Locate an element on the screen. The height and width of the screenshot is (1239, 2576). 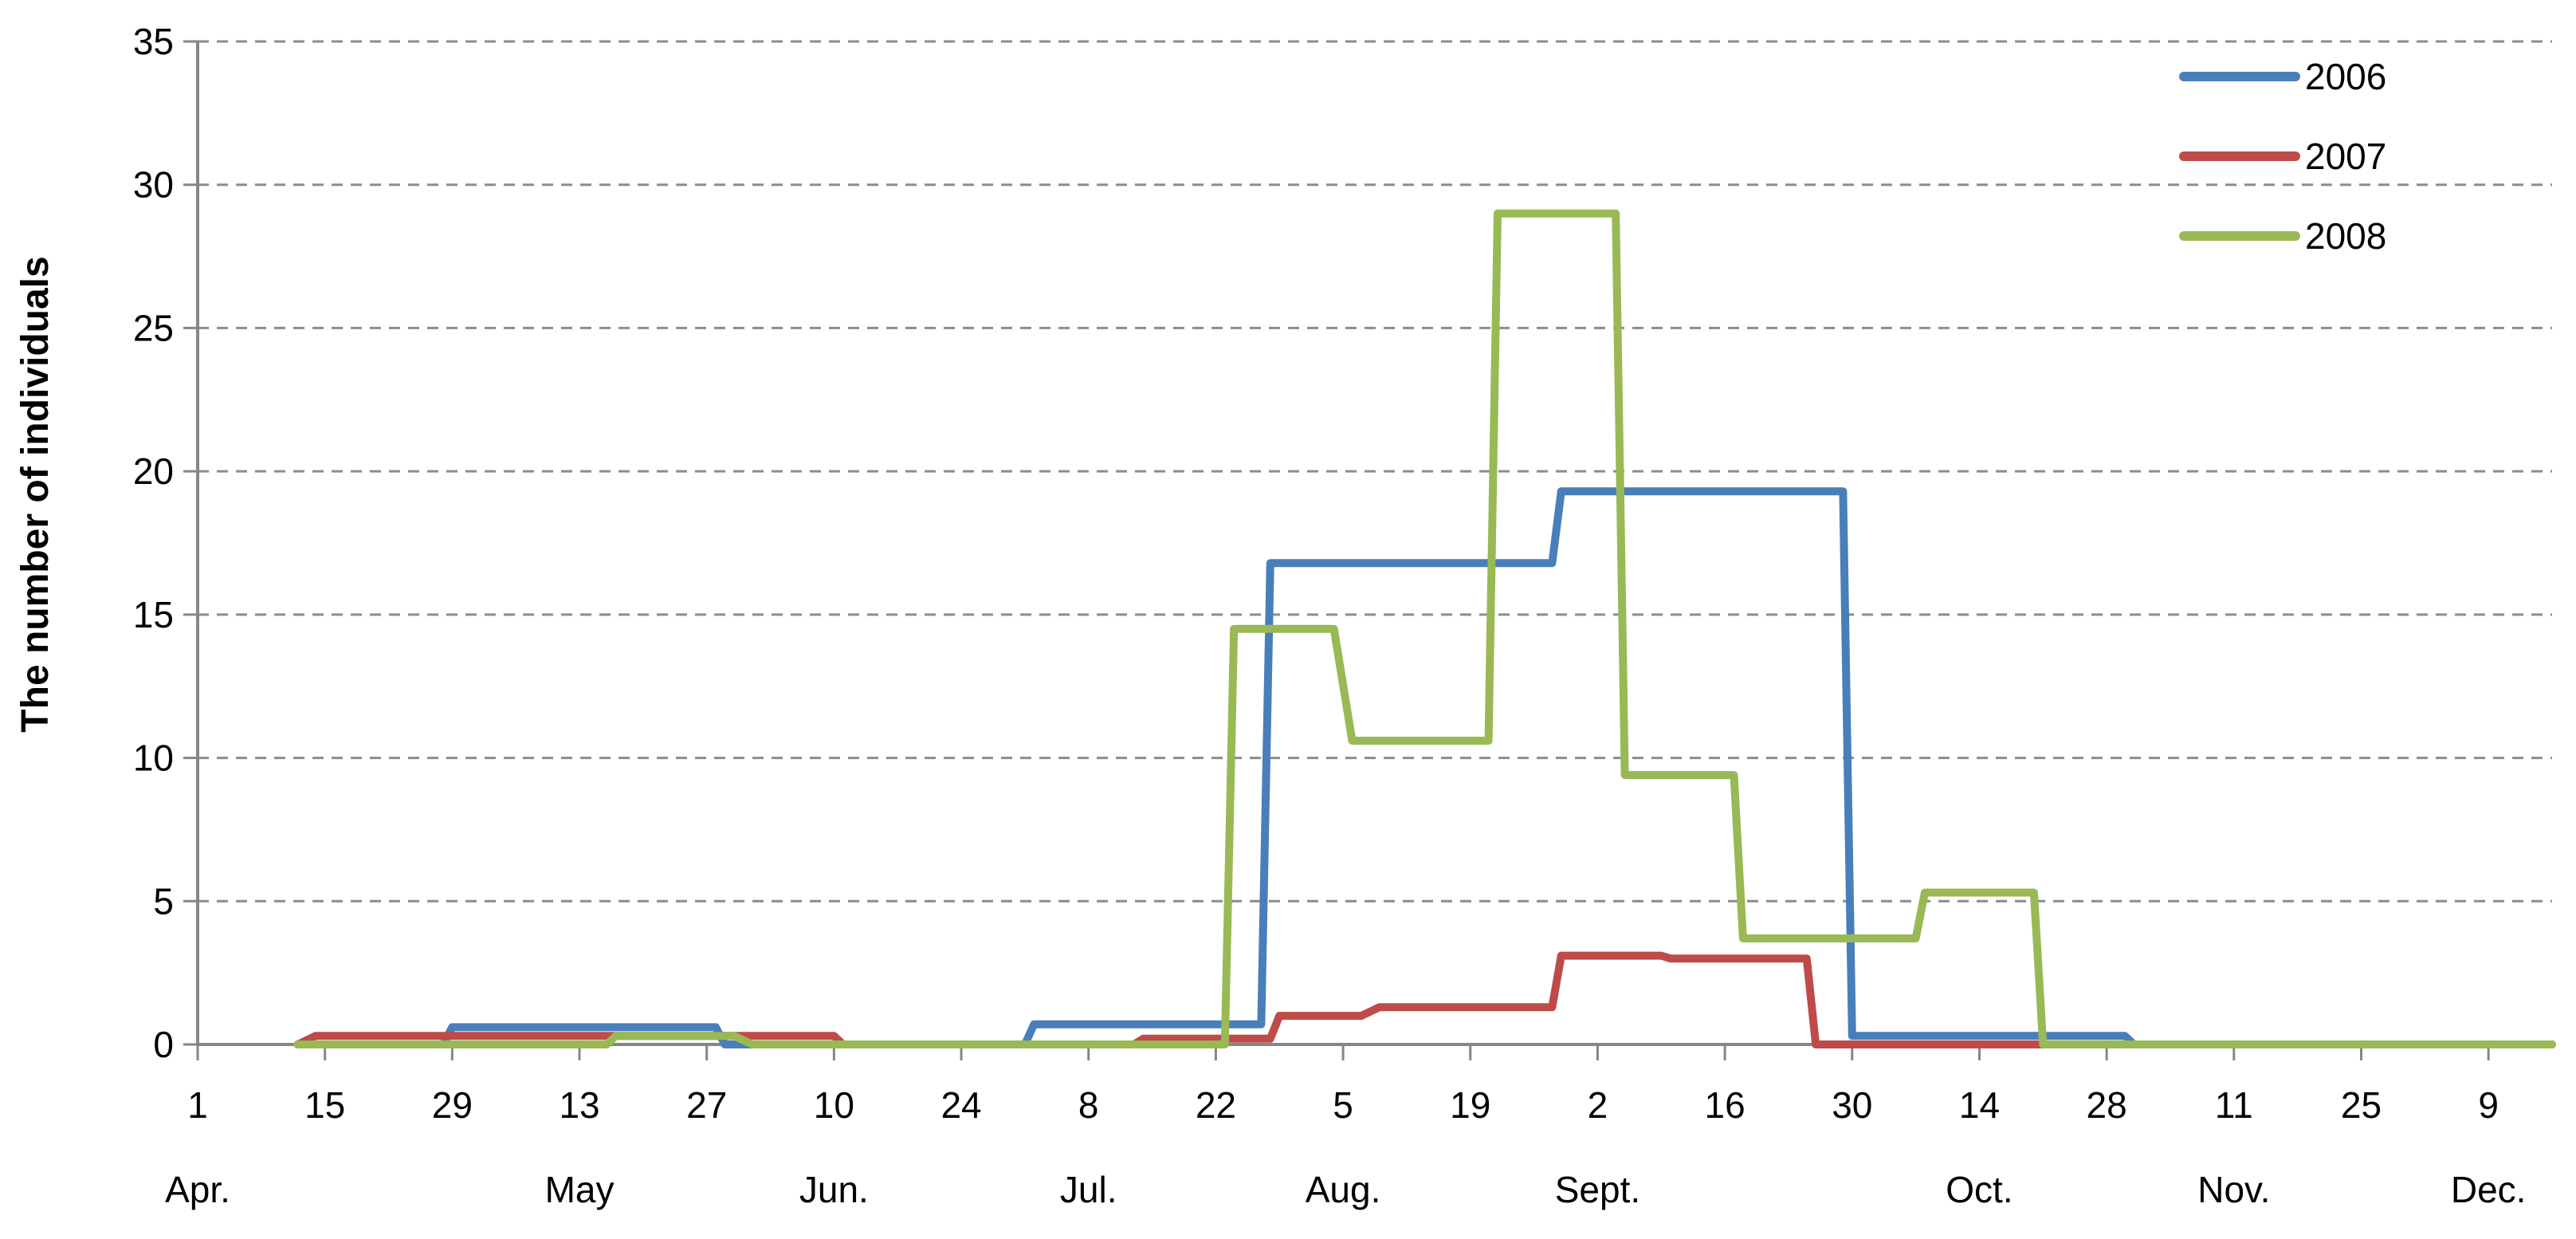
x-month-label: Aug. is located at coordinates (1343, 1189).